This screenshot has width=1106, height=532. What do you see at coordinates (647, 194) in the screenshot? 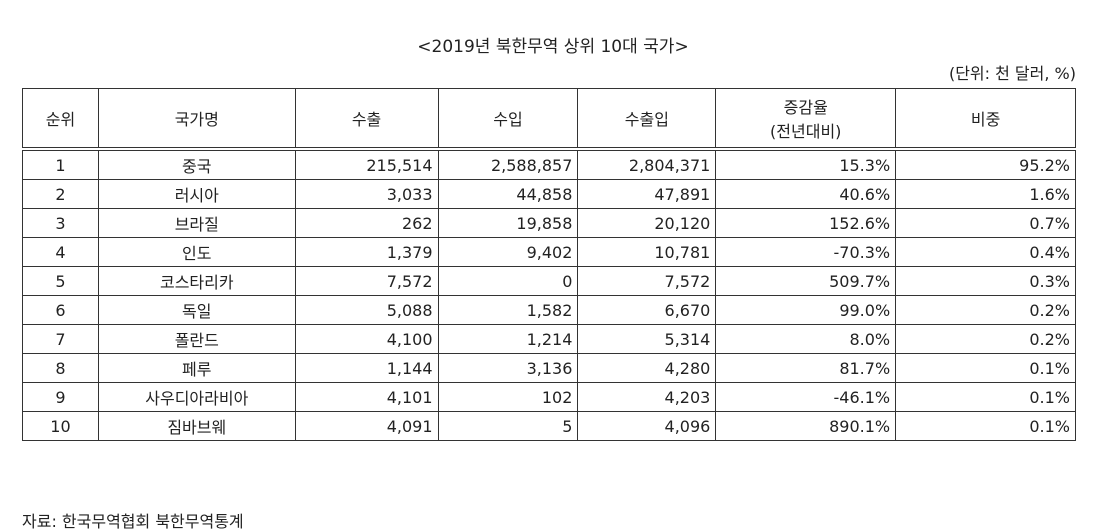
I see `table-cell: 47,891` at bounding box center [647, 194].